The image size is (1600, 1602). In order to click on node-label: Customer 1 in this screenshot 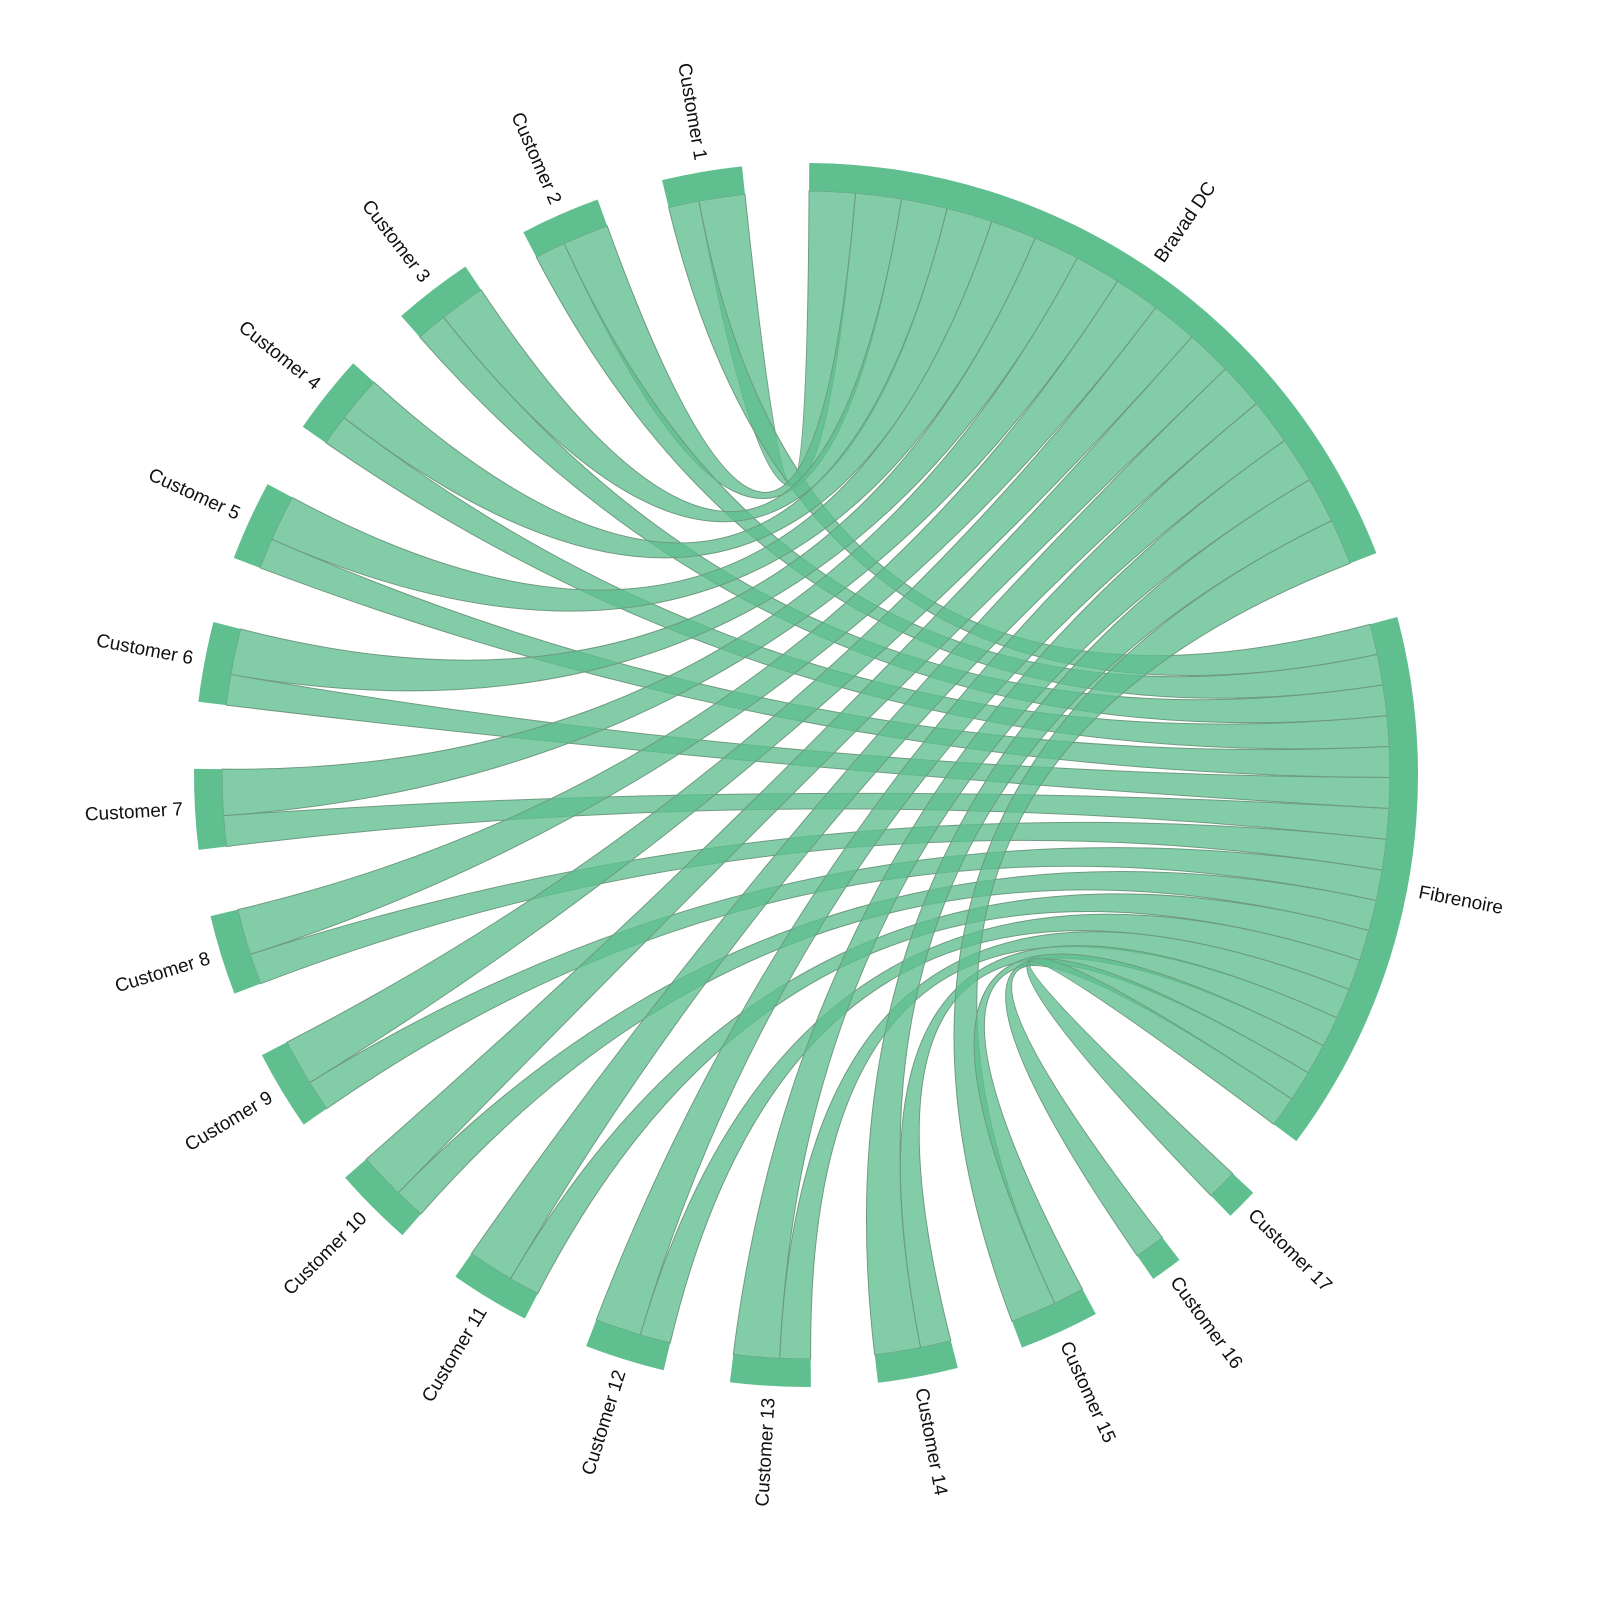, I will do `click(691, 111)`.